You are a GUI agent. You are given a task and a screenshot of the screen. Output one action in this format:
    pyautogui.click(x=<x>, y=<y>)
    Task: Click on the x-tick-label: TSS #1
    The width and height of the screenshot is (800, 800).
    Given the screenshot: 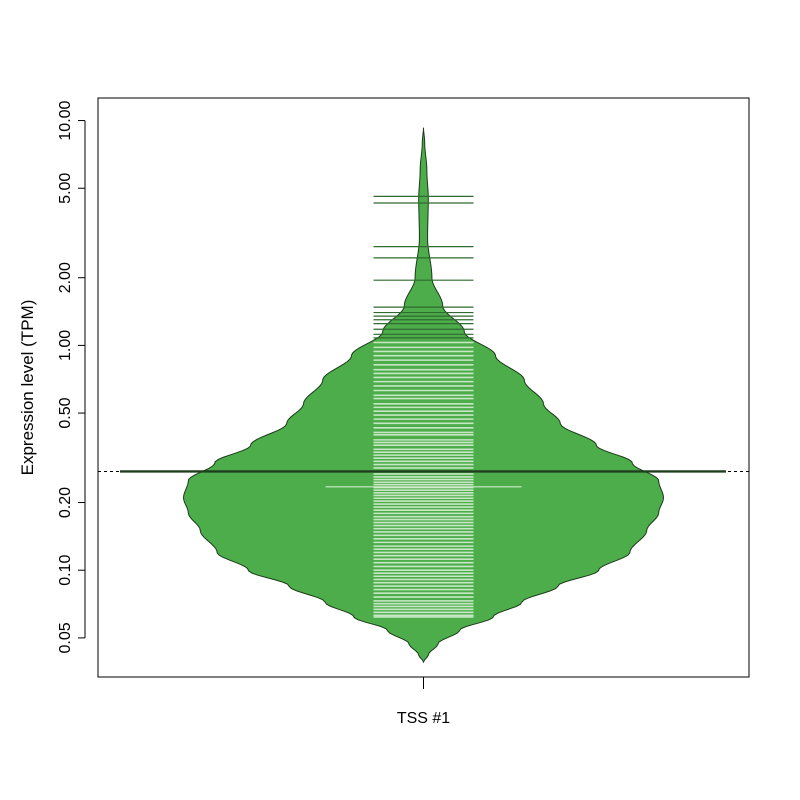 What is the action you would take?
    pyautogui.click(x=423, y=718)
    